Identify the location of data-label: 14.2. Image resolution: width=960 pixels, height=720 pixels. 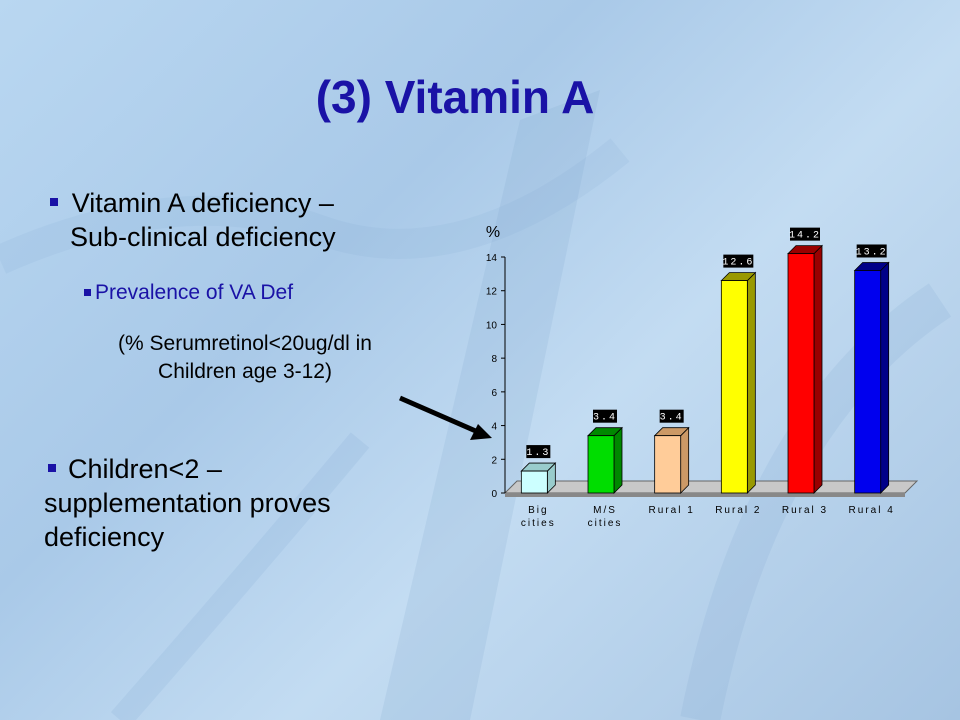
(805, 236).